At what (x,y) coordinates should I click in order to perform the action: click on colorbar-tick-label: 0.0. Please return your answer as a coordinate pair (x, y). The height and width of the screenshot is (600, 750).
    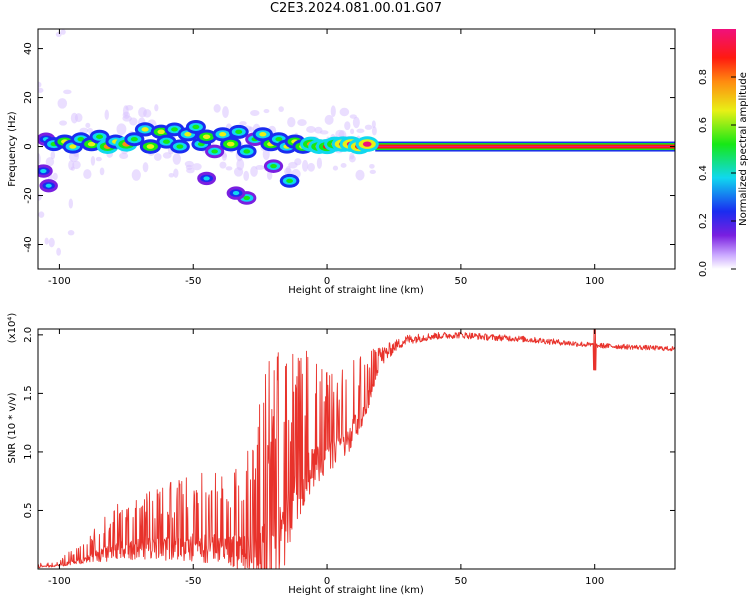
    Looking at the image, I should click on (703, 269).